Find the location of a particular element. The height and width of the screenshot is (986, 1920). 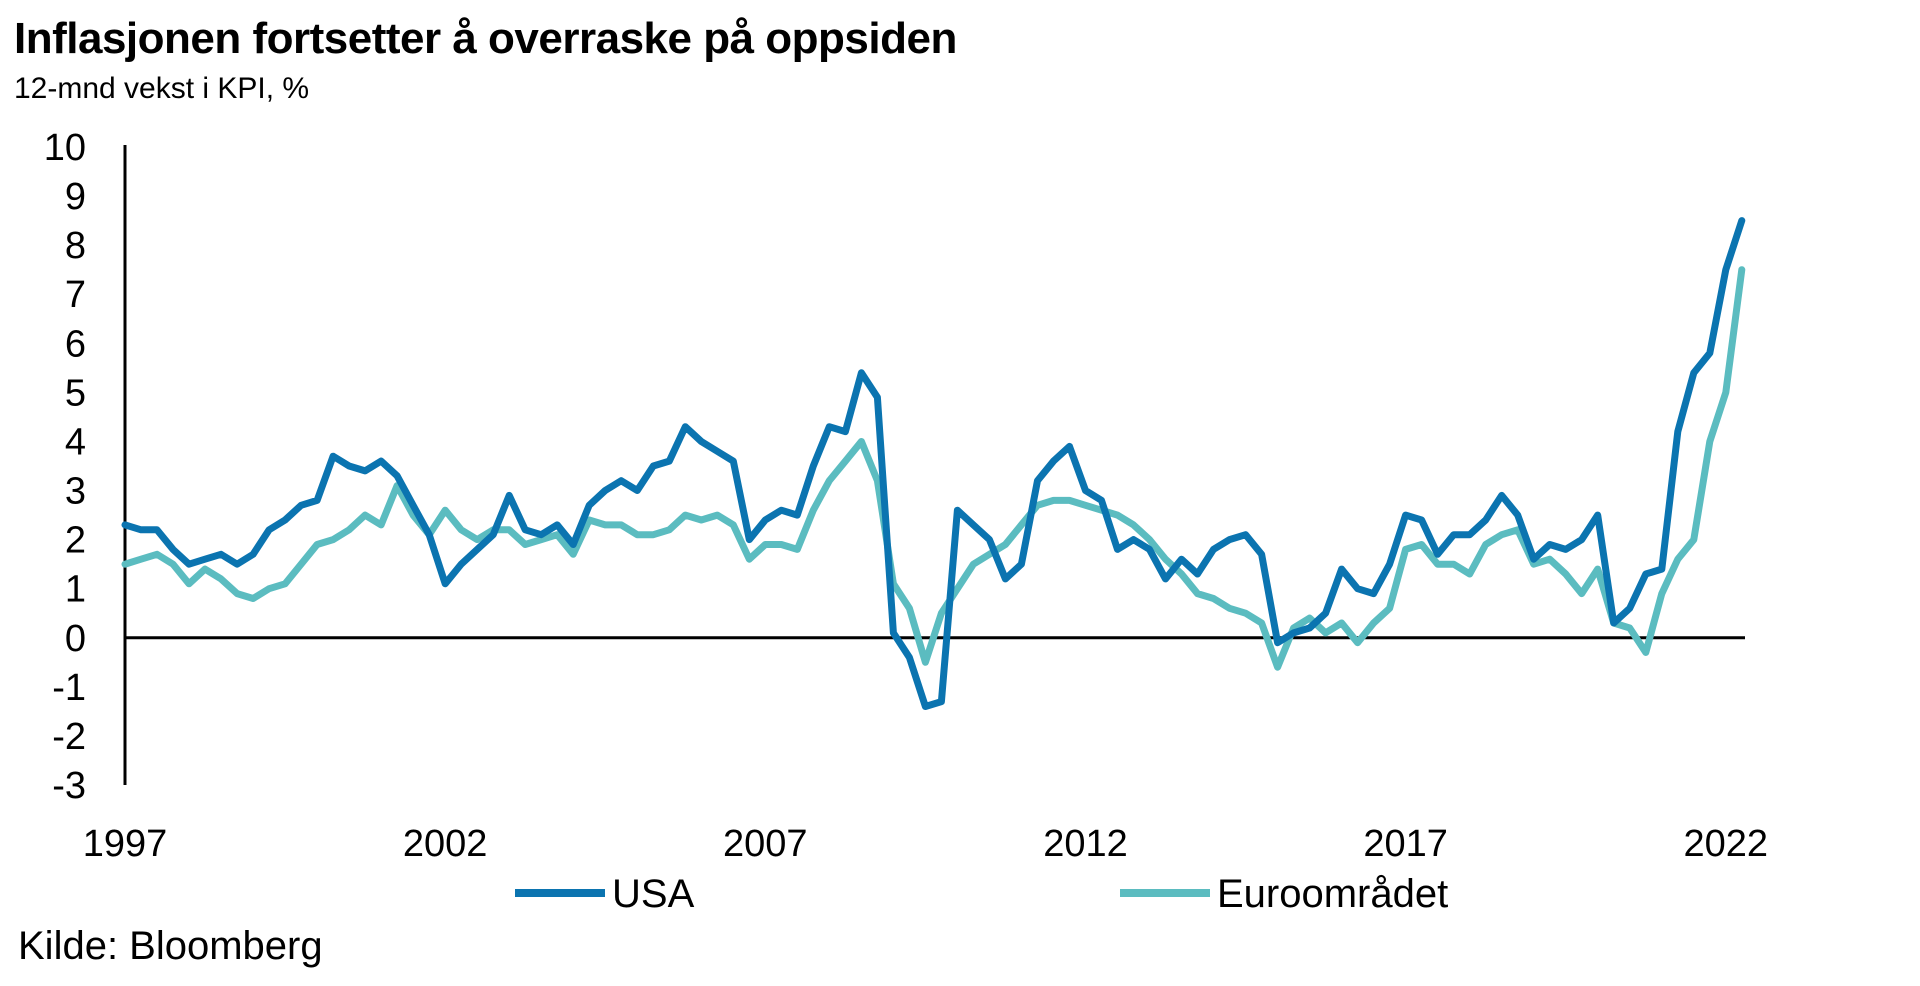

y-tick-label: 4 is located at coordinates (75, 442).